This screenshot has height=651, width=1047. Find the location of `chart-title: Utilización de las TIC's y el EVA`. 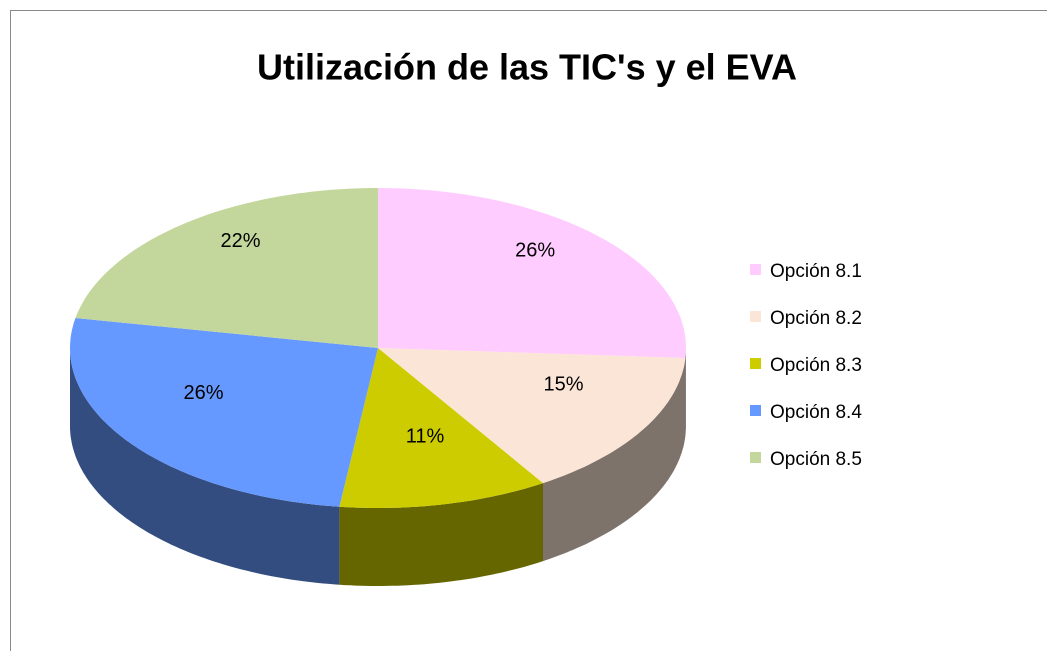

chart-title: Utilización de las TIC's y el EVA is located at coordinates (527, 67).